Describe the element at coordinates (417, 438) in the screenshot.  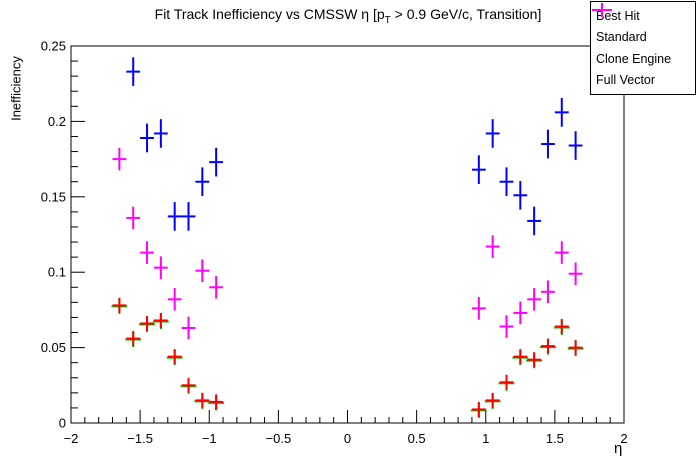
I see `x-tick-label: 0.5` at that location.